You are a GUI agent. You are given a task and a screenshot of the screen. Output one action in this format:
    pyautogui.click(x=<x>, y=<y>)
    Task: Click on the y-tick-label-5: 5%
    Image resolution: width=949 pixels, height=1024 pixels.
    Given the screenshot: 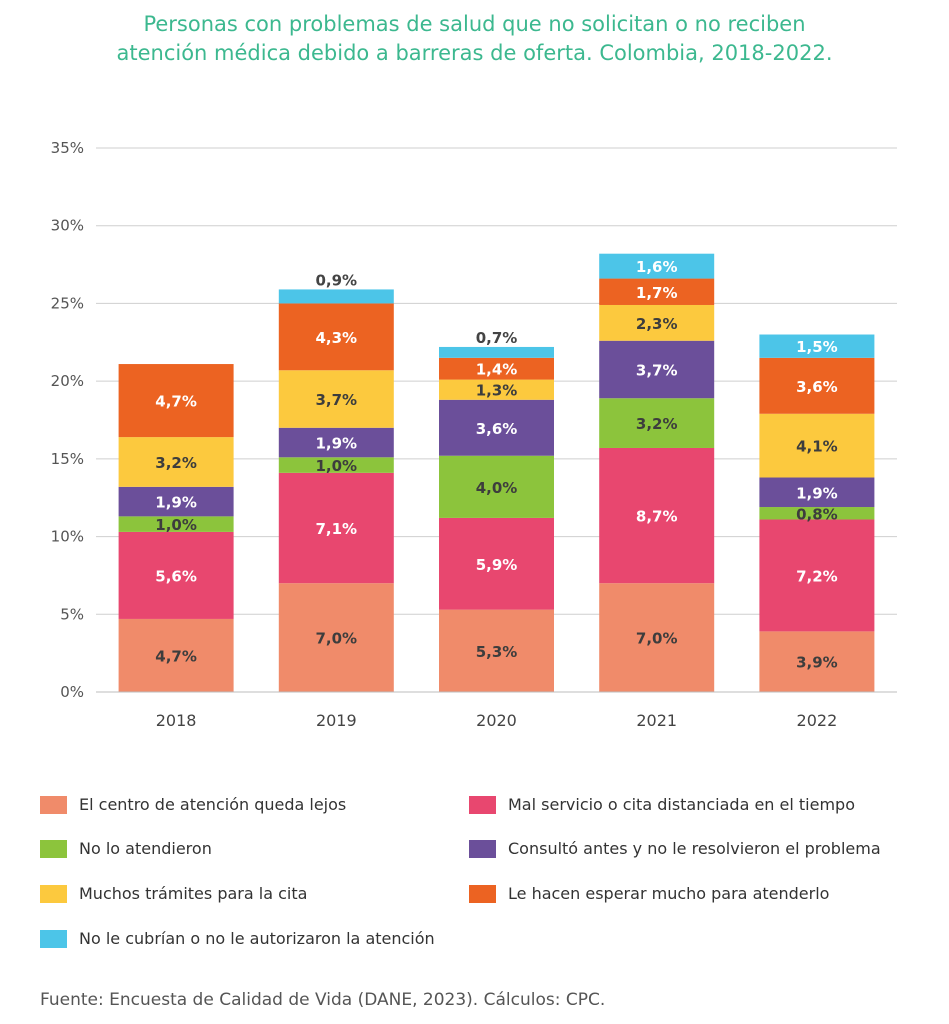 What is the action you would take?
    pyautogui.click(x=72, y=614)
    